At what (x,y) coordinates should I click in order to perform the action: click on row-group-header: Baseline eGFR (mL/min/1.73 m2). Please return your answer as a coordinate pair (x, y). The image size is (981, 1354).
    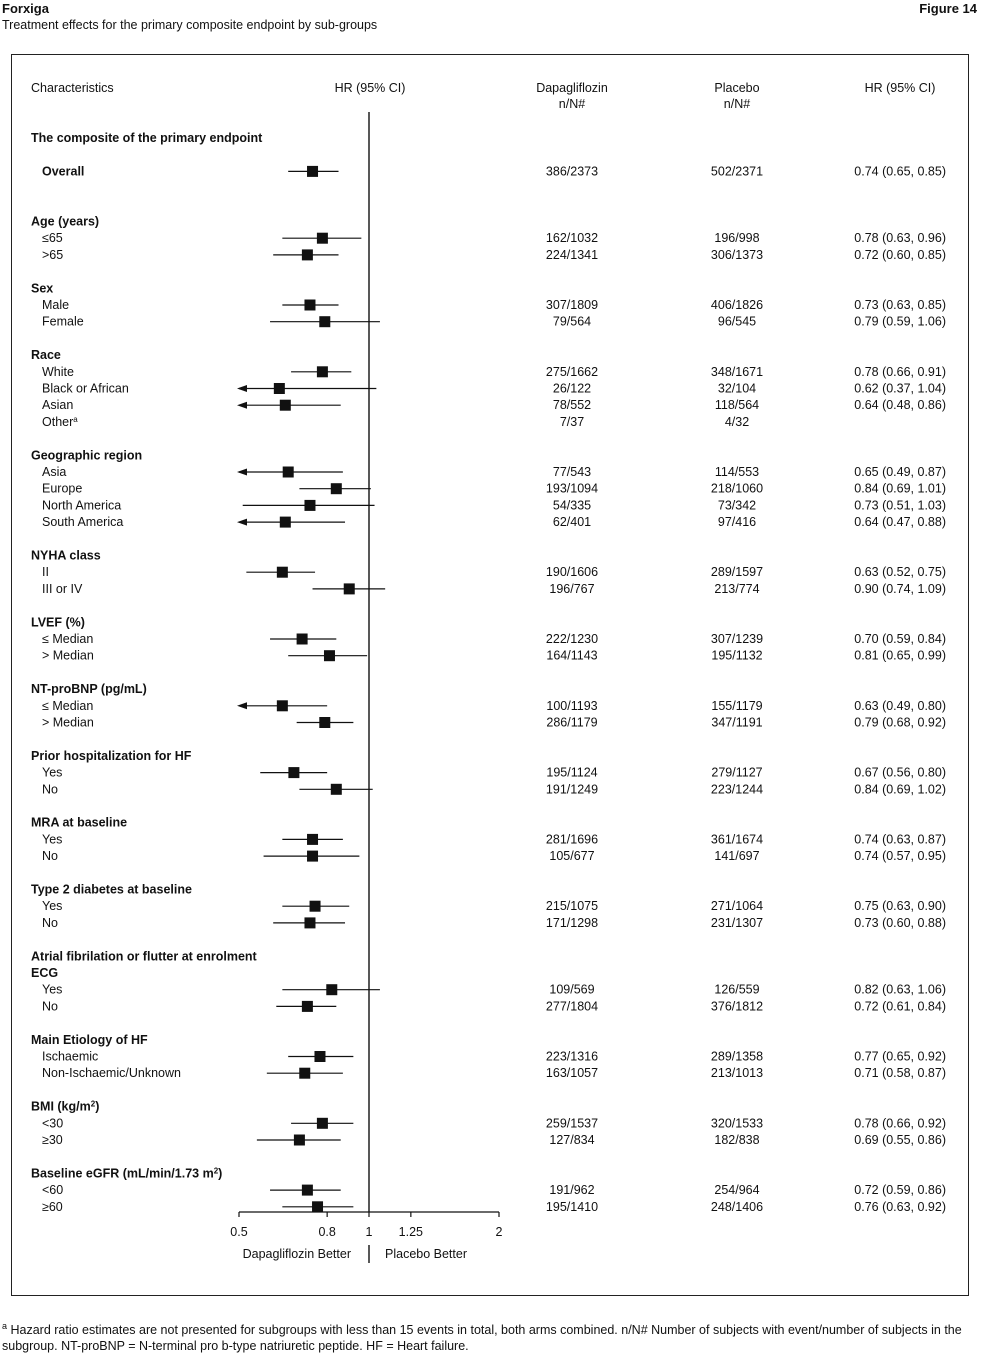
    Looking at the image, I should click on (126, 1173).